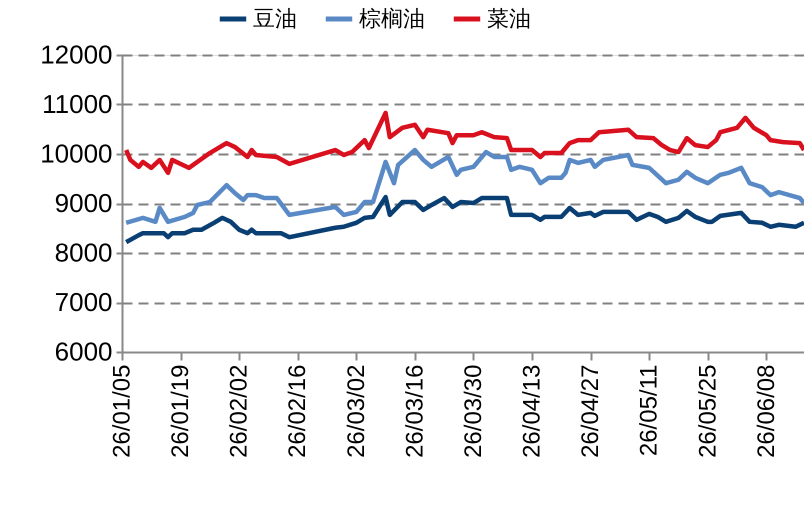 Image resolution: width=804 pixels, height=511 pixels. Describe the element at coordinates (532, 411) in the screenshot. I see `x-tick-label: 26/04/13` at that location.